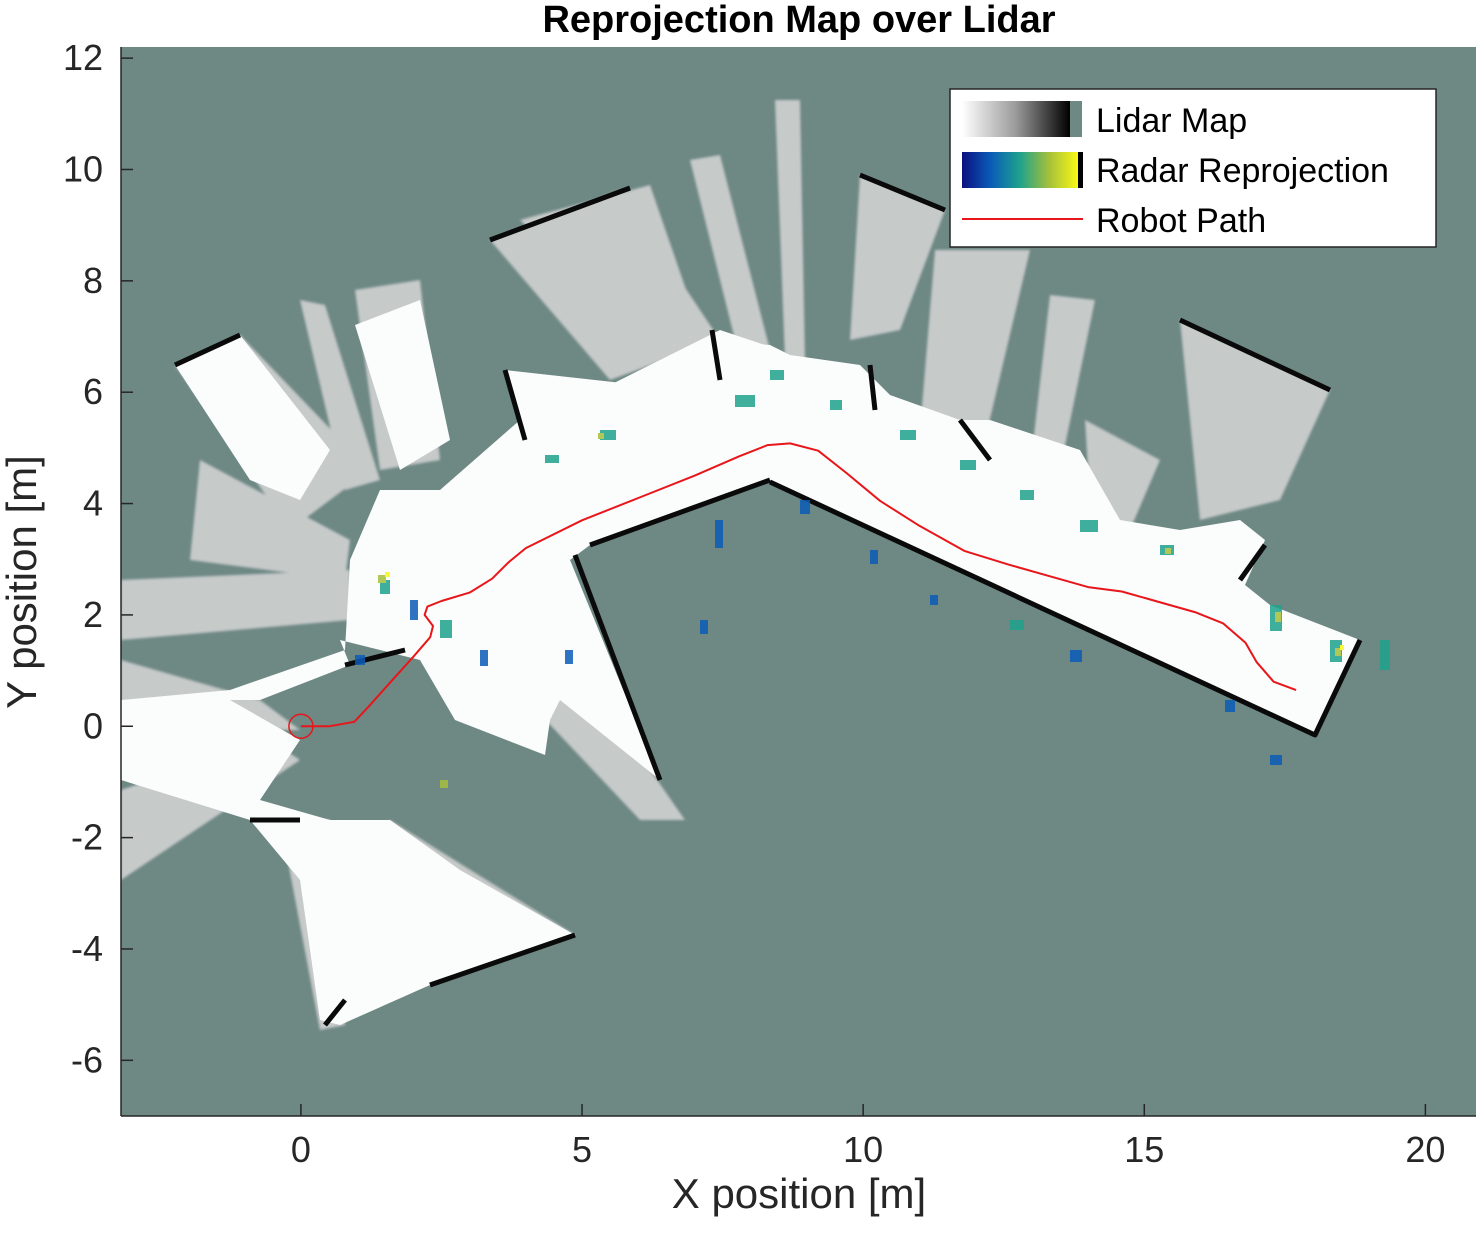  Describe the element at coordinates (93, 391) in the screenshot. I see `y-tick-label: 6` at that location.